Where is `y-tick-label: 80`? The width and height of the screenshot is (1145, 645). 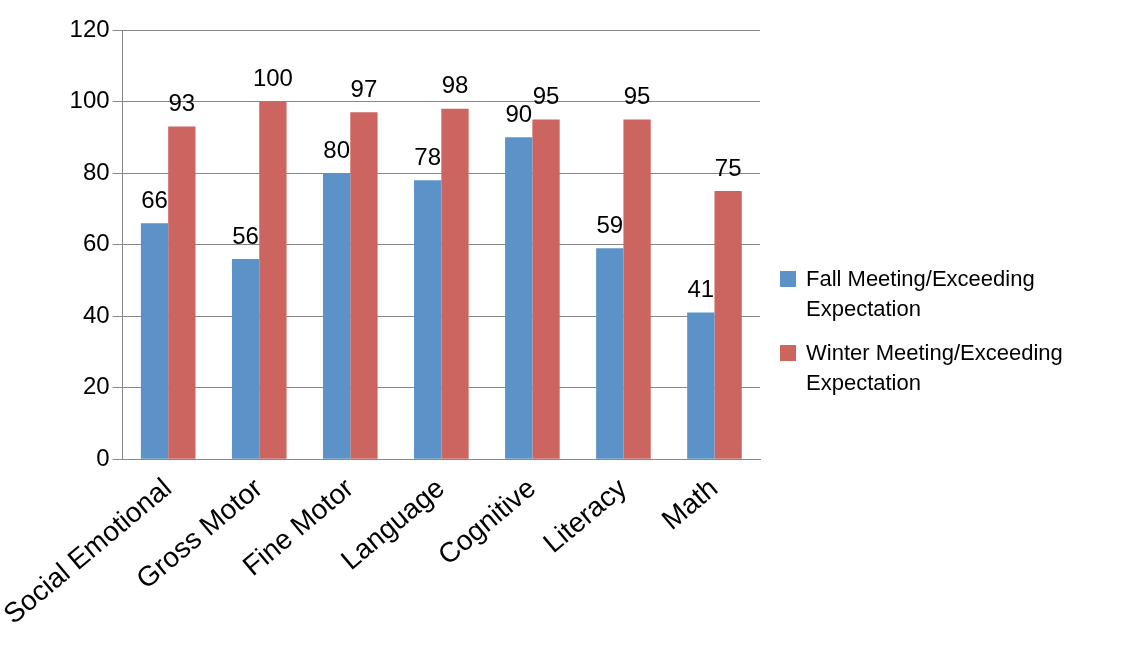 y-tick-label: 80 is located at coordinates (96, 171).